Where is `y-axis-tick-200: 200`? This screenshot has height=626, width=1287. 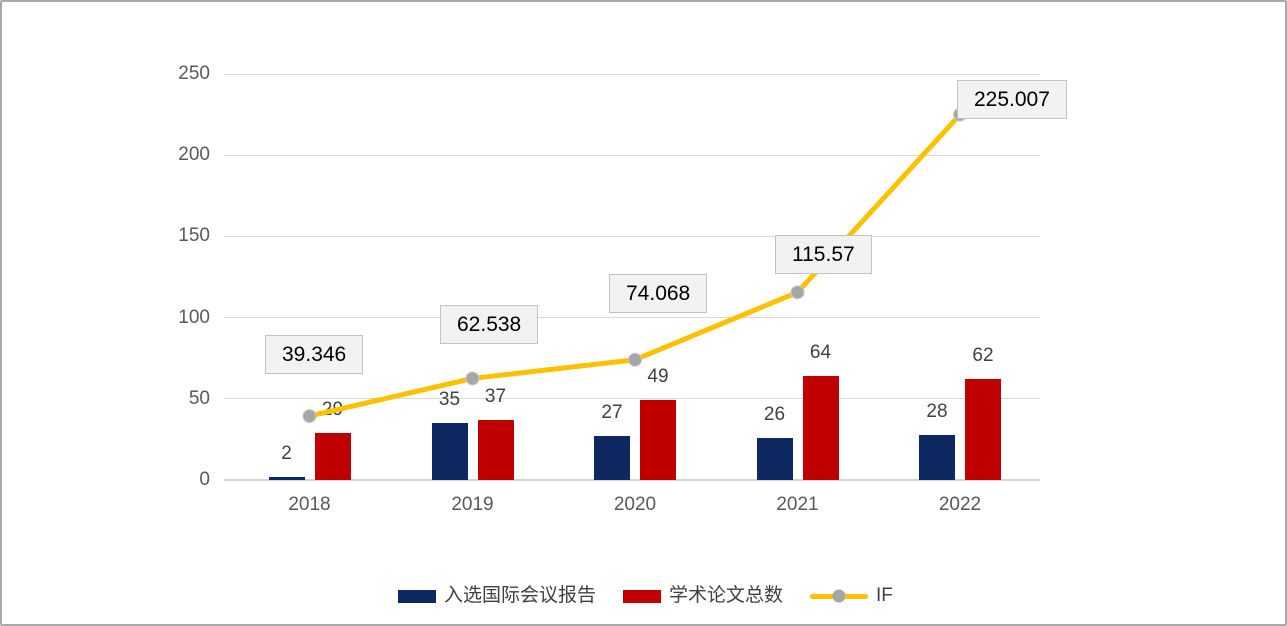 y-axis-tick-200: 200 is located at coordinates (194, 155).